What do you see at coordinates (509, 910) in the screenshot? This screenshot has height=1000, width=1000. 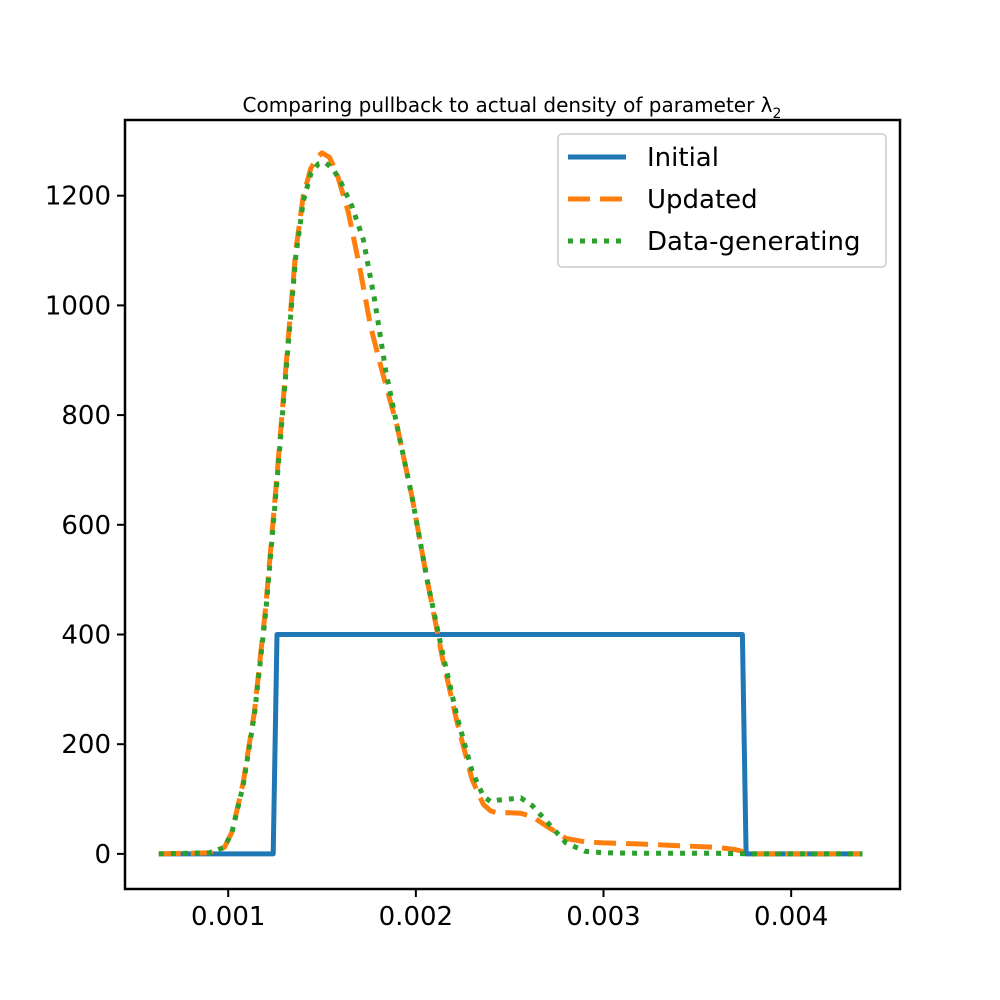 I see `x-axis: 0.001 0.002 0.003 0.004` at bounding box center [509, 910].